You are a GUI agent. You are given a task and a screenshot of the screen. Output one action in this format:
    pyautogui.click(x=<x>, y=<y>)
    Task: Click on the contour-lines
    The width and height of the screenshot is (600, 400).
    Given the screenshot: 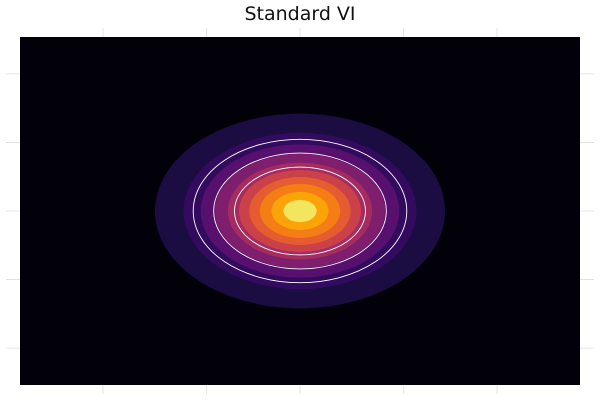 What is the action you would take?
    pyautogui.click(x=300, y=211)
    